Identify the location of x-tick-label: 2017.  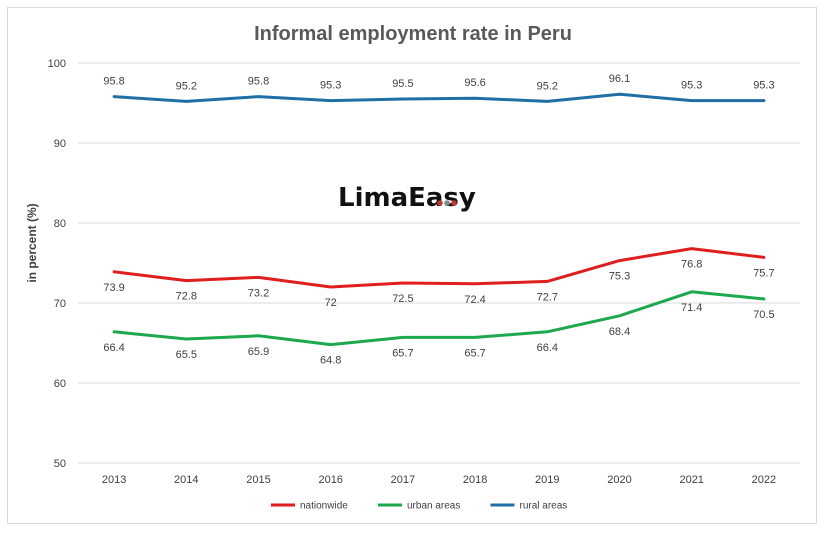
(403, 480).